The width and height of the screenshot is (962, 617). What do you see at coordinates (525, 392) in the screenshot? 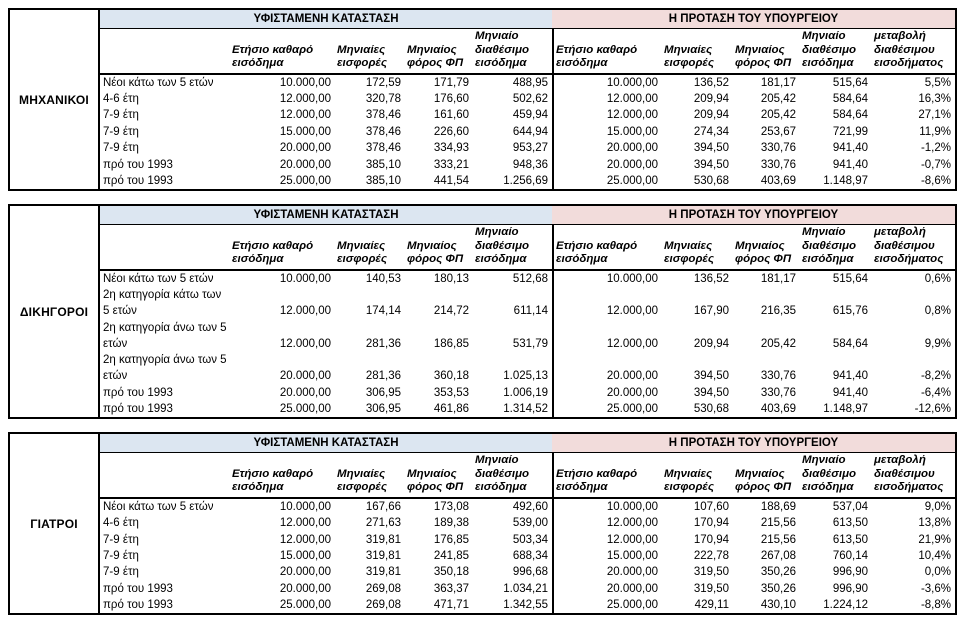
I see `current-monthly-disposable-income: 1.006,19` at bounding box center [525, 392].